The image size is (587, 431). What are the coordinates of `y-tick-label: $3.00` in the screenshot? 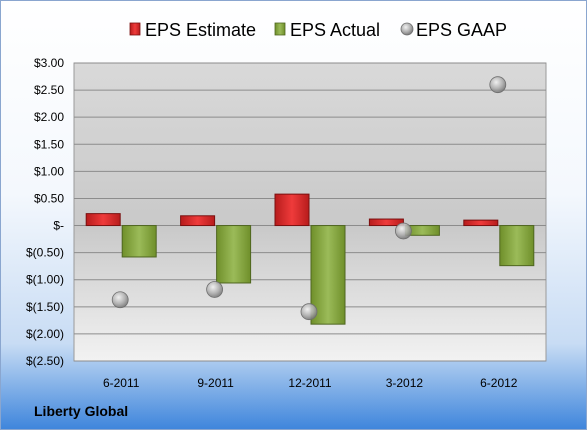 It's located at (49, 63).